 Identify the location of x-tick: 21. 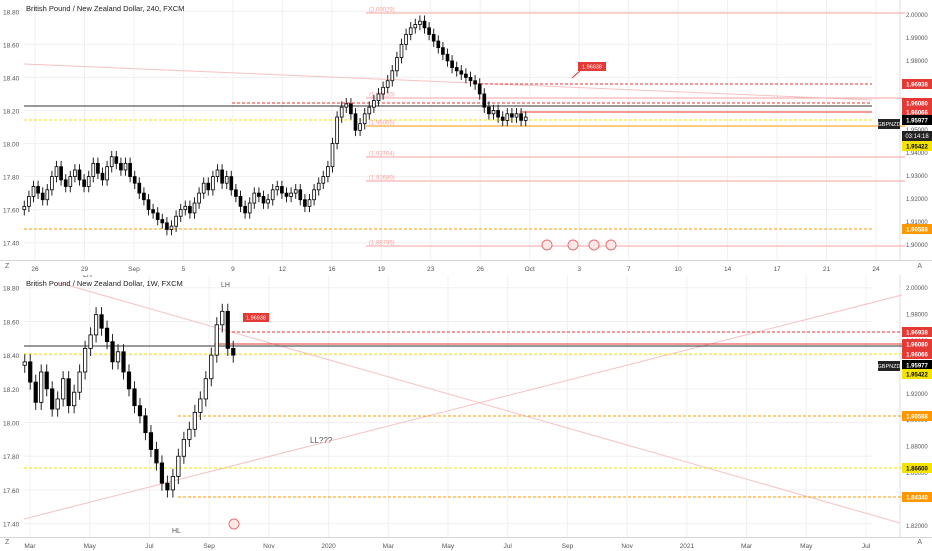
(827, 269).